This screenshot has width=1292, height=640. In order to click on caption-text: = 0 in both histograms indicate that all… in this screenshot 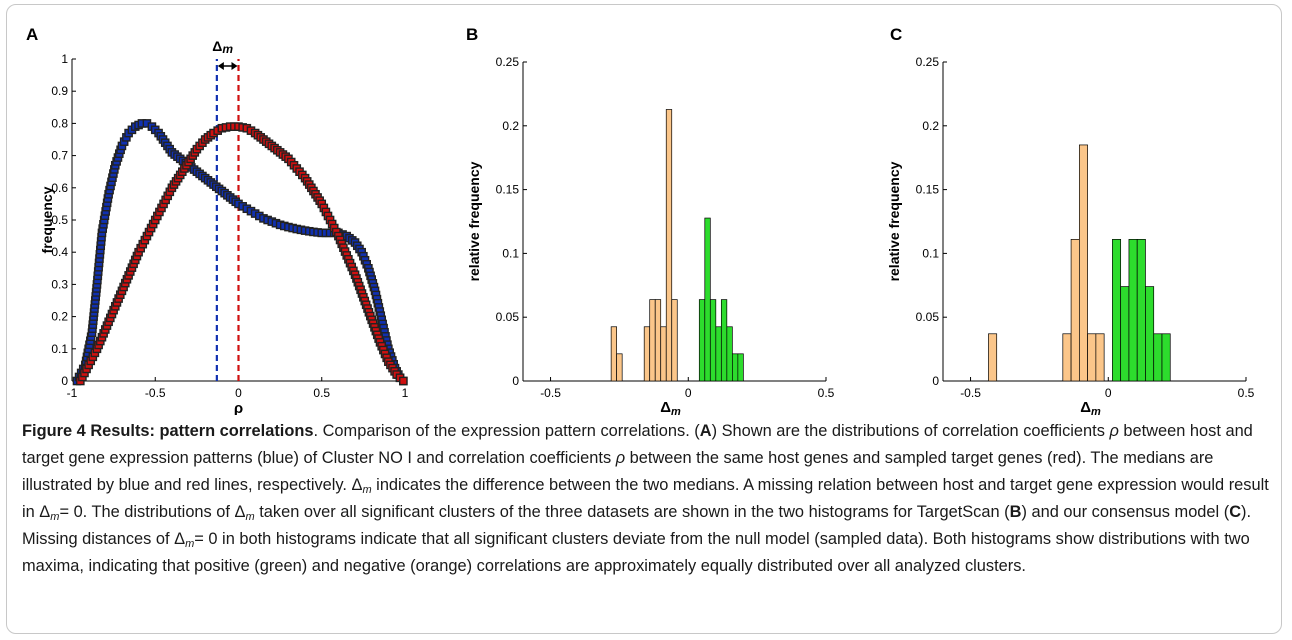, I will do `click(636, 552)`.